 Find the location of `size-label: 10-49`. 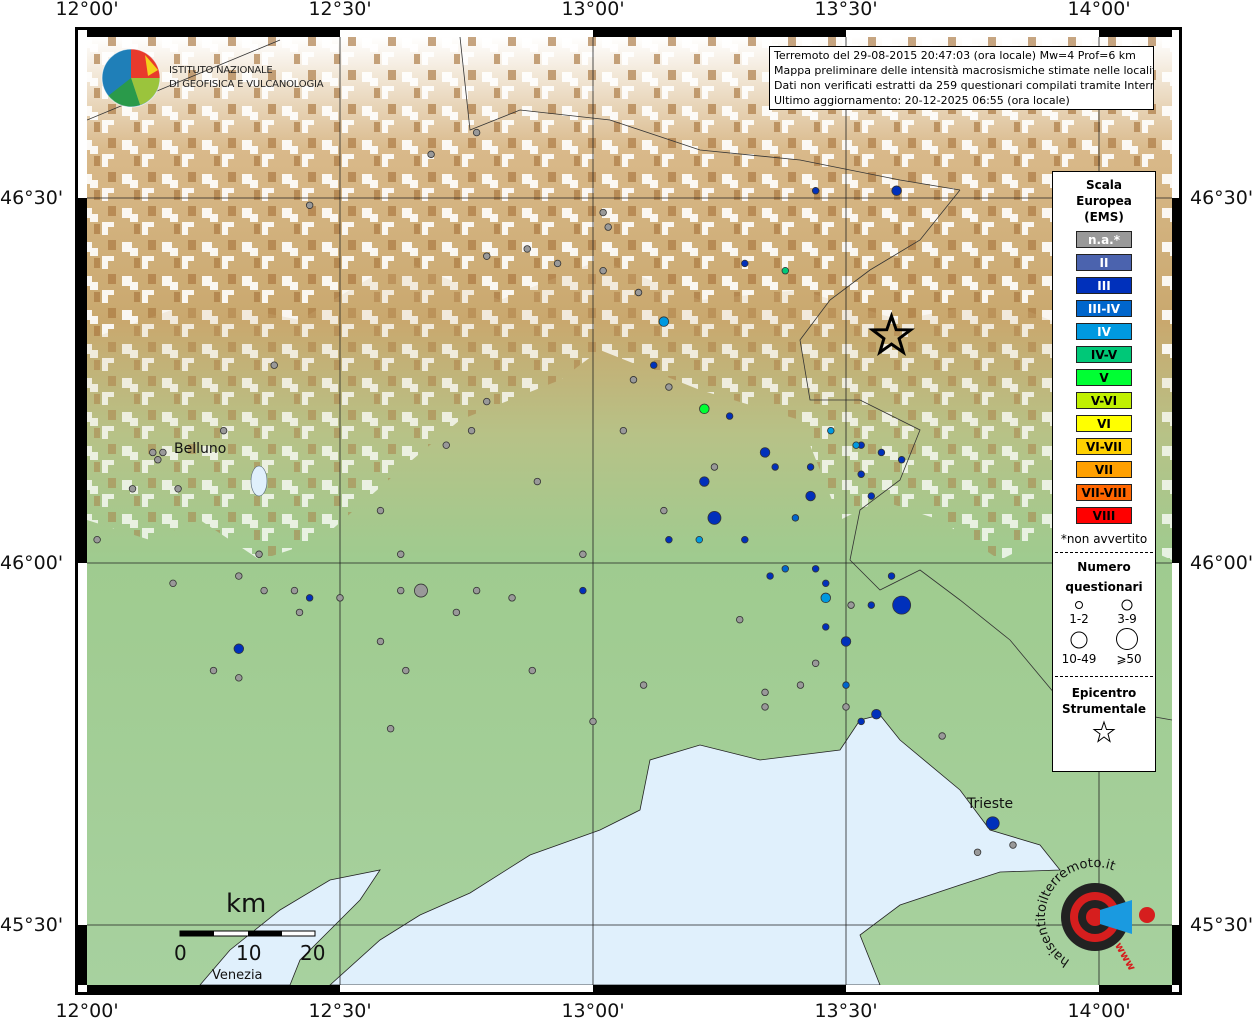

size-label: 10-49 is located at coordinates (1079, 659).